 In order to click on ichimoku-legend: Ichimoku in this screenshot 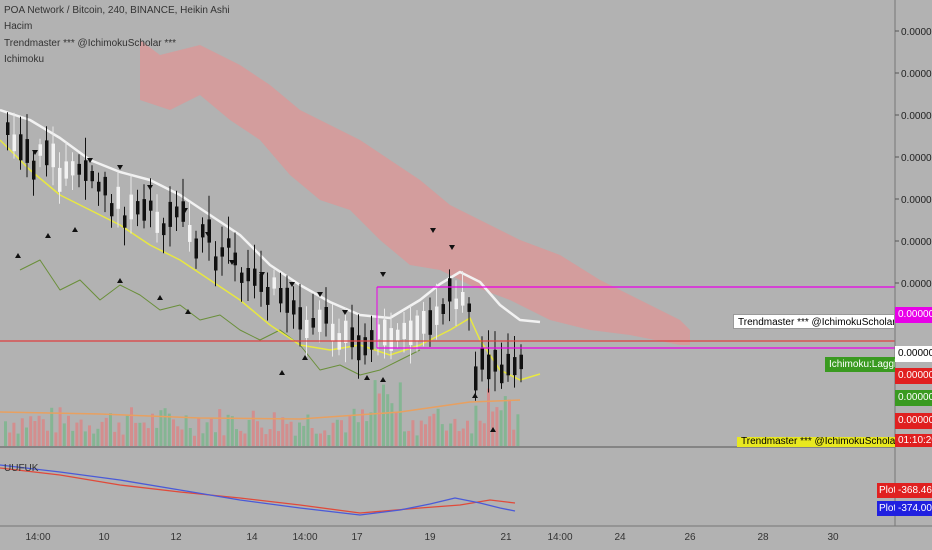, I will do `click(24, 59)`.